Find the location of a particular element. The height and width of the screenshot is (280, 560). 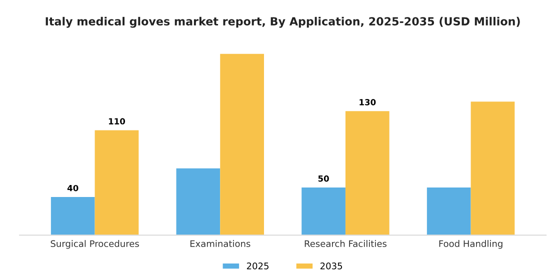

legend-label: 2025 is located at coordinates (257, 266).